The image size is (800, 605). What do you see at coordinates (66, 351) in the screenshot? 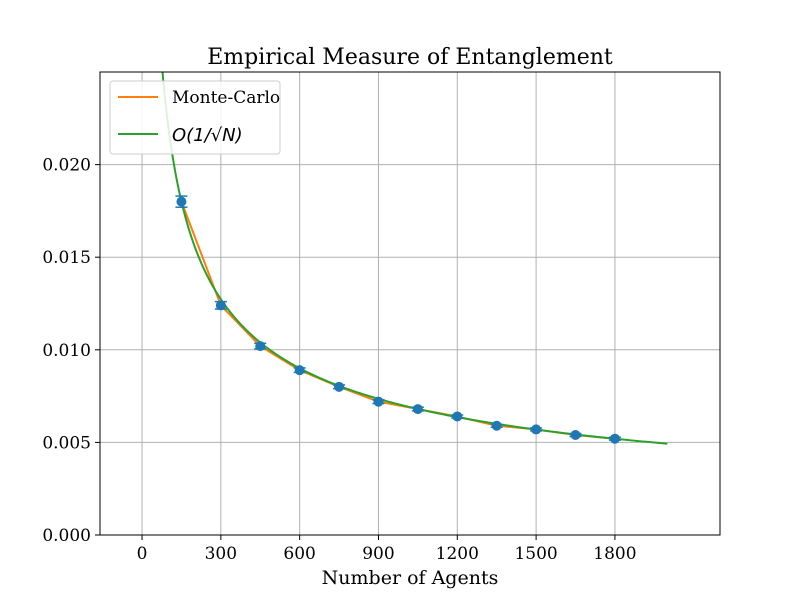
I see `y-tick-label: 0.010` at bounding box center [66, 351].